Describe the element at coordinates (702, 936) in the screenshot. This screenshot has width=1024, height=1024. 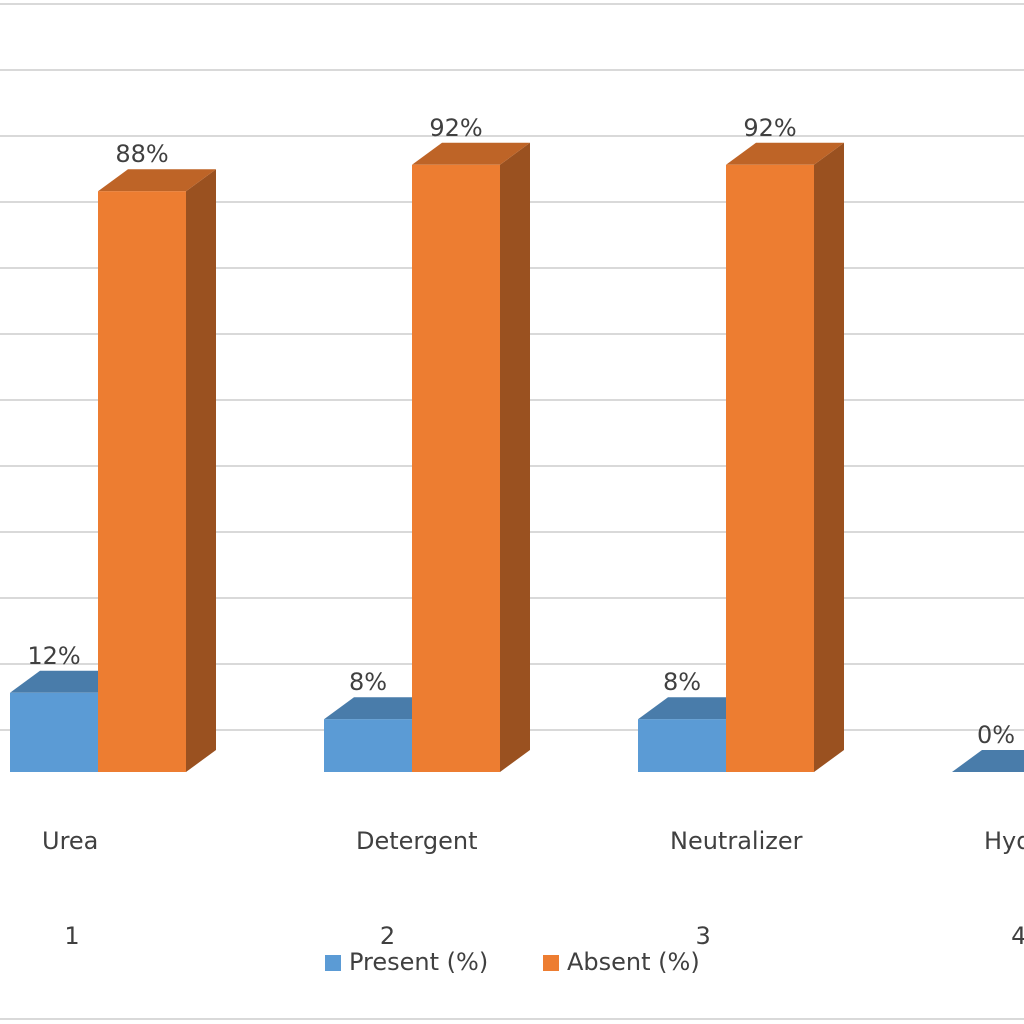
I see `x-group-label: 3` at that location.